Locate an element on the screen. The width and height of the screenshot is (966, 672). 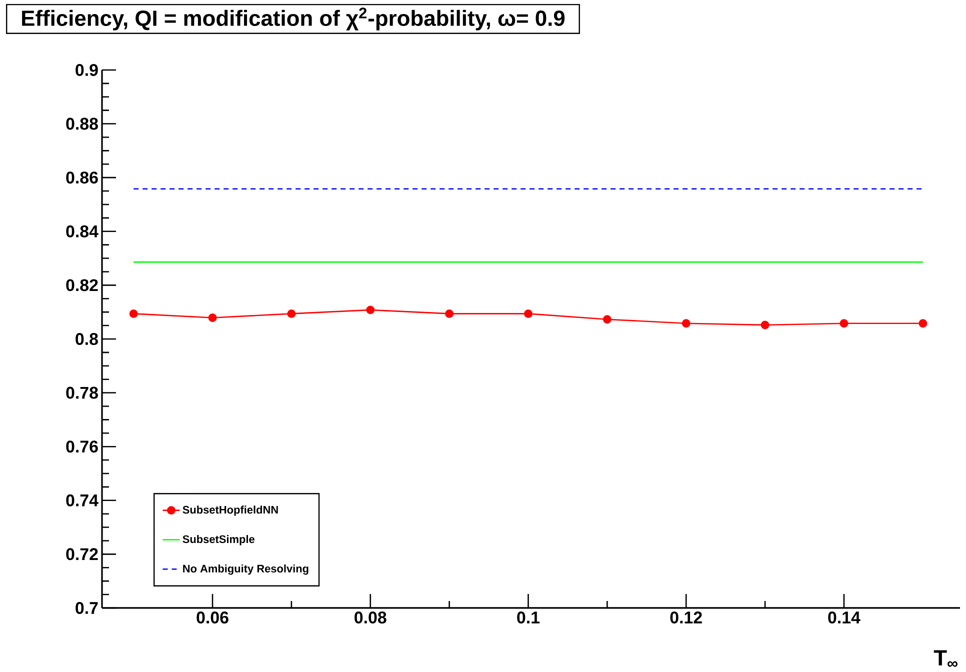
x-tick-label: 0.14 is located at coordinates (844, 618).